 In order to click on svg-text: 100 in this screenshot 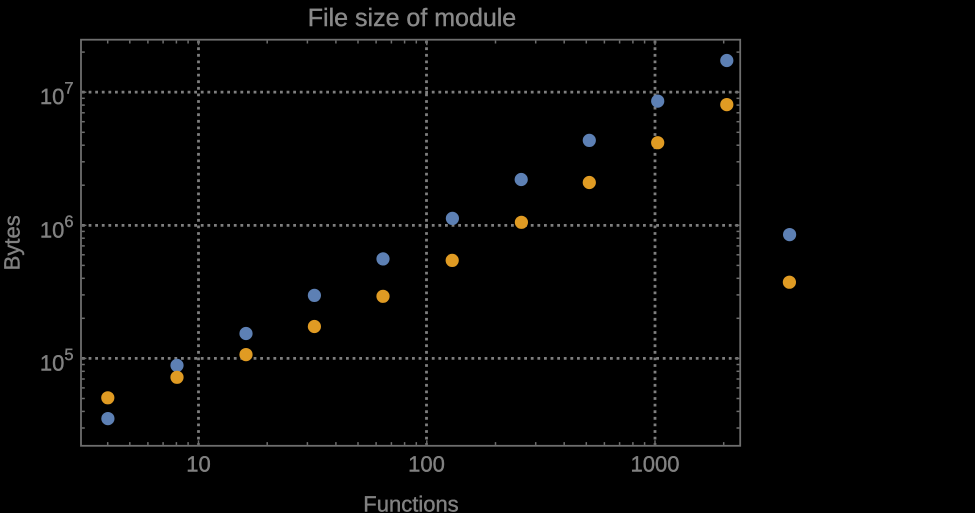, I will do `click(426, 464)`.